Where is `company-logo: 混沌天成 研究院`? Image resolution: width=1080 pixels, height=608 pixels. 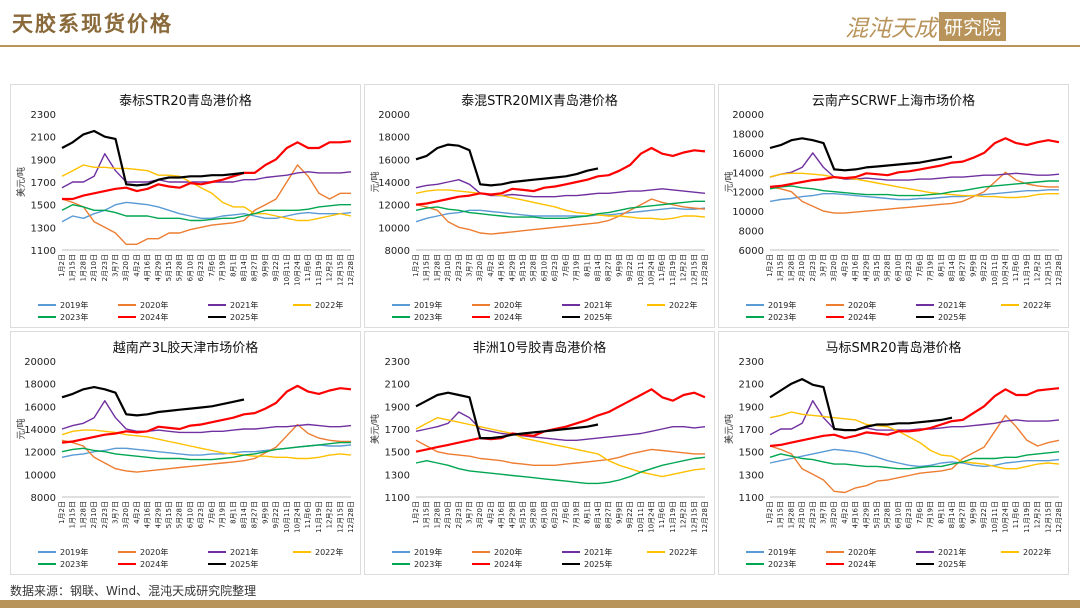 company-logo: 混沌天成 研究院 is located at coordinates (926, 25).